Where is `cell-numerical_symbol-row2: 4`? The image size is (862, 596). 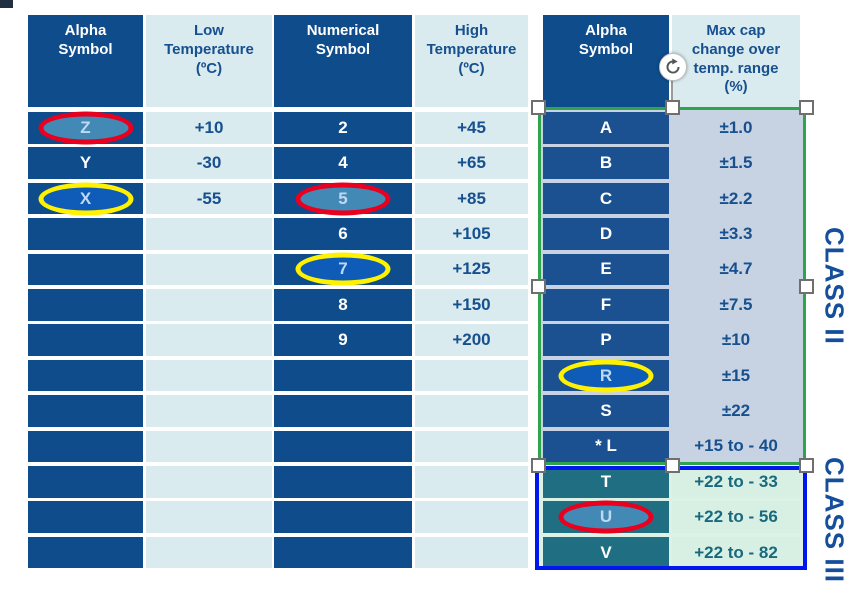 cell-numerical_symbol-row2: 4 is located at coordinates (343, 163).